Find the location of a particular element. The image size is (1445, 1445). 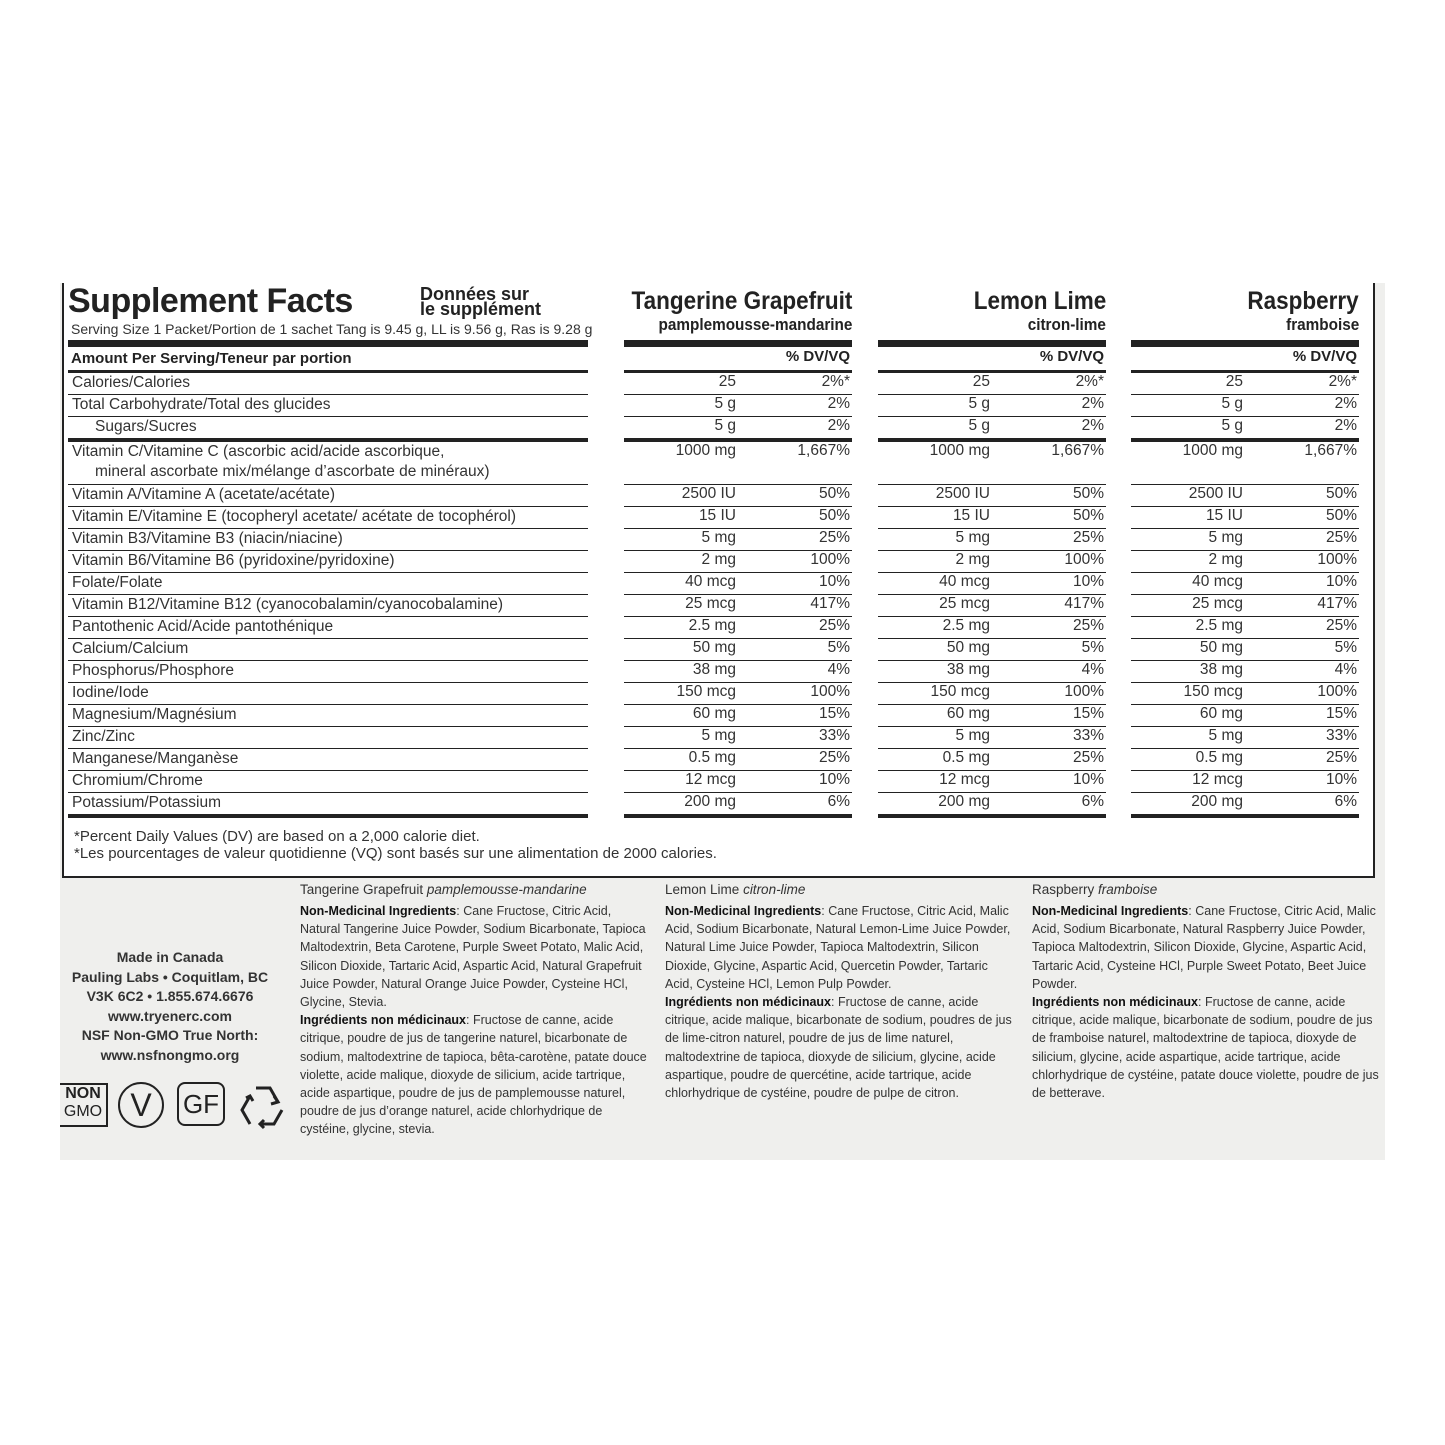

flavor-fr: framboise is located at coordinates (1128, 889).